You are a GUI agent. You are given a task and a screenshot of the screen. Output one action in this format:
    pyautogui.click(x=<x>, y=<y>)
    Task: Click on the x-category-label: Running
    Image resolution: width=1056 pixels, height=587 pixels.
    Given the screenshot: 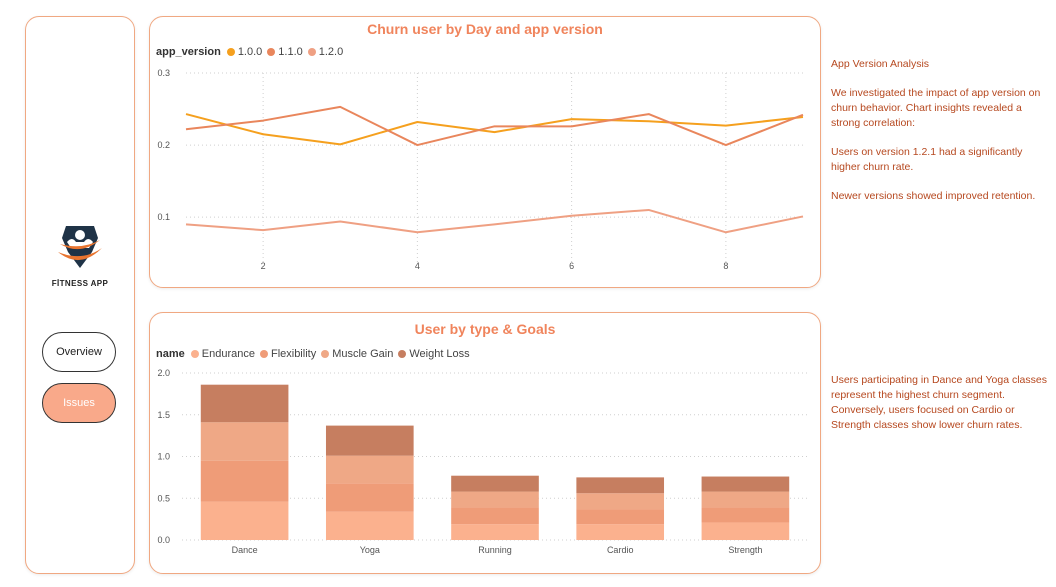 What is the action you would take?
    pyautogui.click(x=495, y=550)
    